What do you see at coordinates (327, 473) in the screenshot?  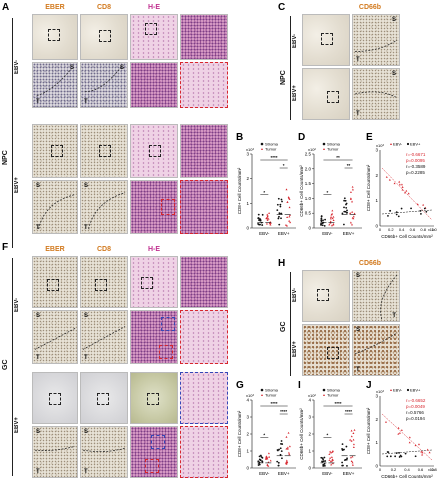 I see `x-tick-label: EBV-` at bounding box center [327, 473].